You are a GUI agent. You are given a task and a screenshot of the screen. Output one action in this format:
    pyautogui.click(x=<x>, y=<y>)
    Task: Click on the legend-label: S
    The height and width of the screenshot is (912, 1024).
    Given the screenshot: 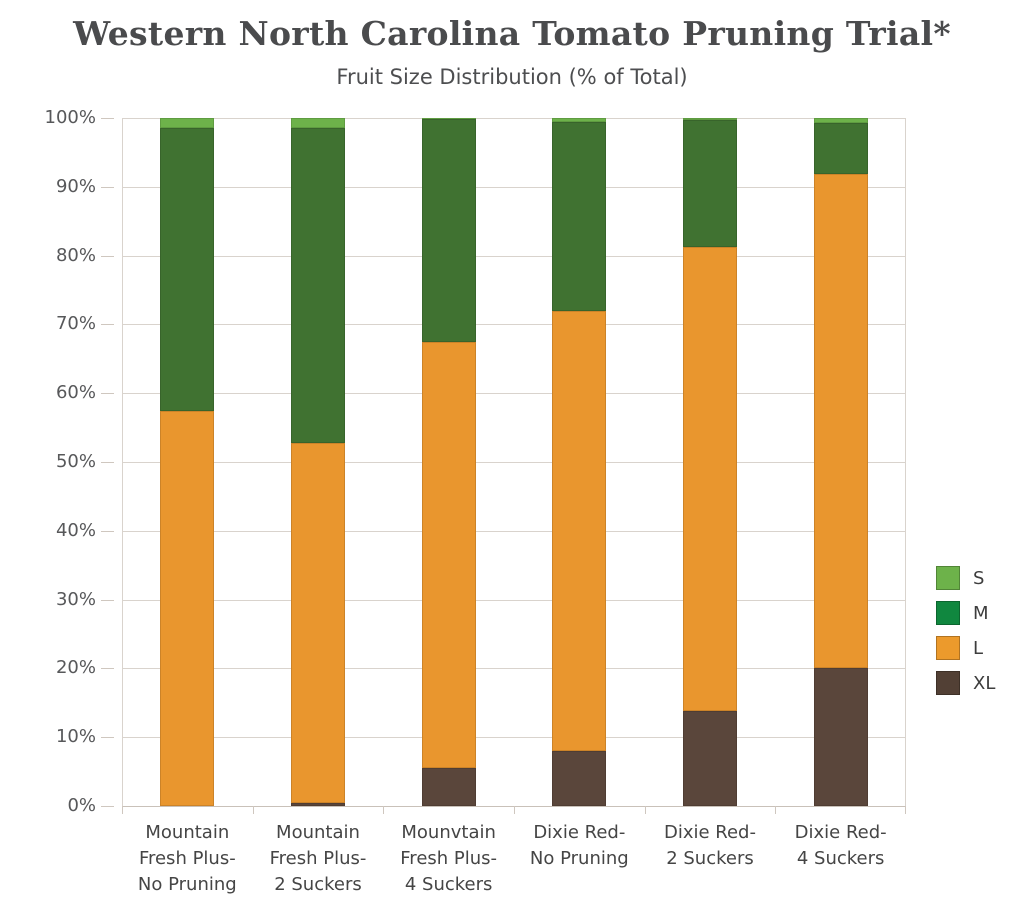 What is the action you would take?
    pyautogui.click(x=979, y=578)
    